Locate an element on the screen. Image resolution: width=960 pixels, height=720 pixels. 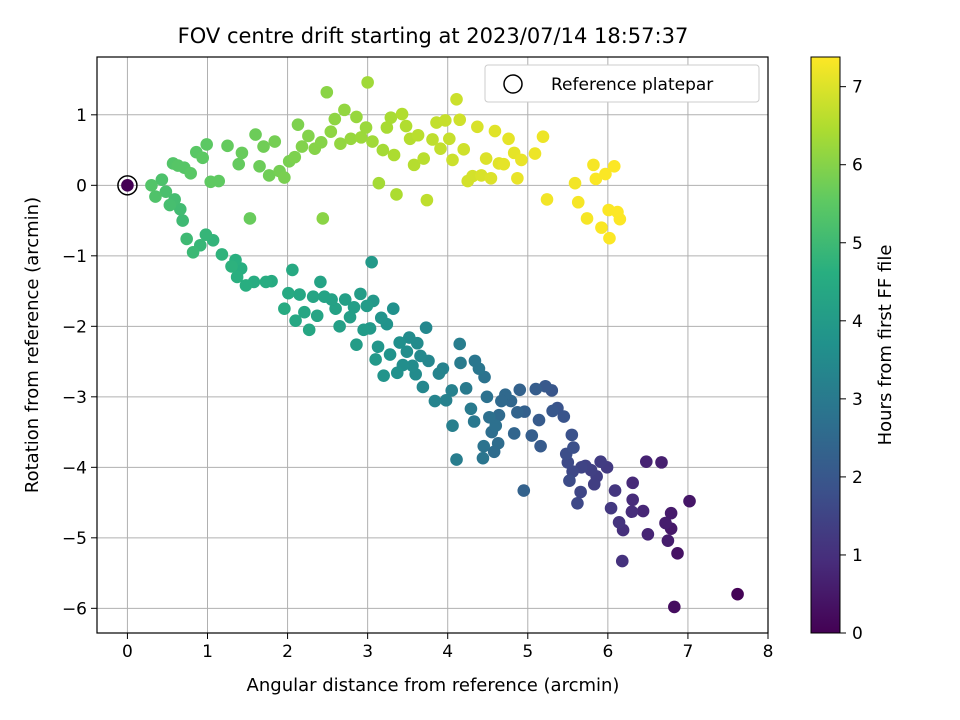
reference-point is located at coordinates (127, 185).